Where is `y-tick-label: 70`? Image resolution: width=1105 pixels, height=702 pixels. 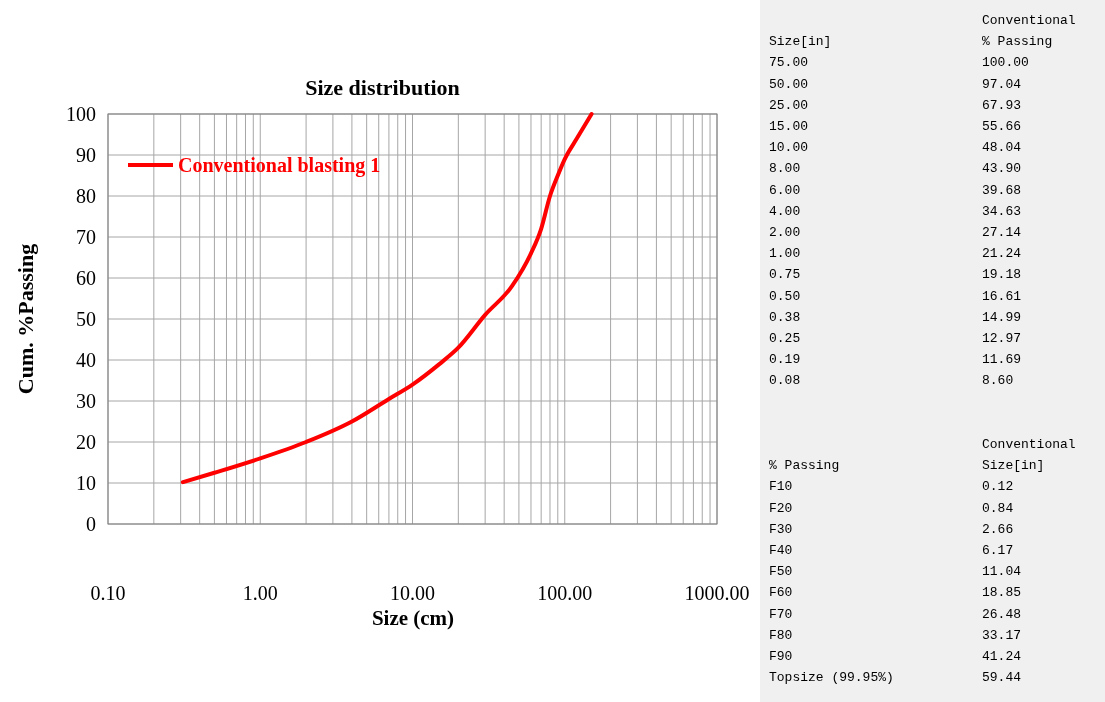
y-tick-label: 70 is located at coordinates (86, 237).